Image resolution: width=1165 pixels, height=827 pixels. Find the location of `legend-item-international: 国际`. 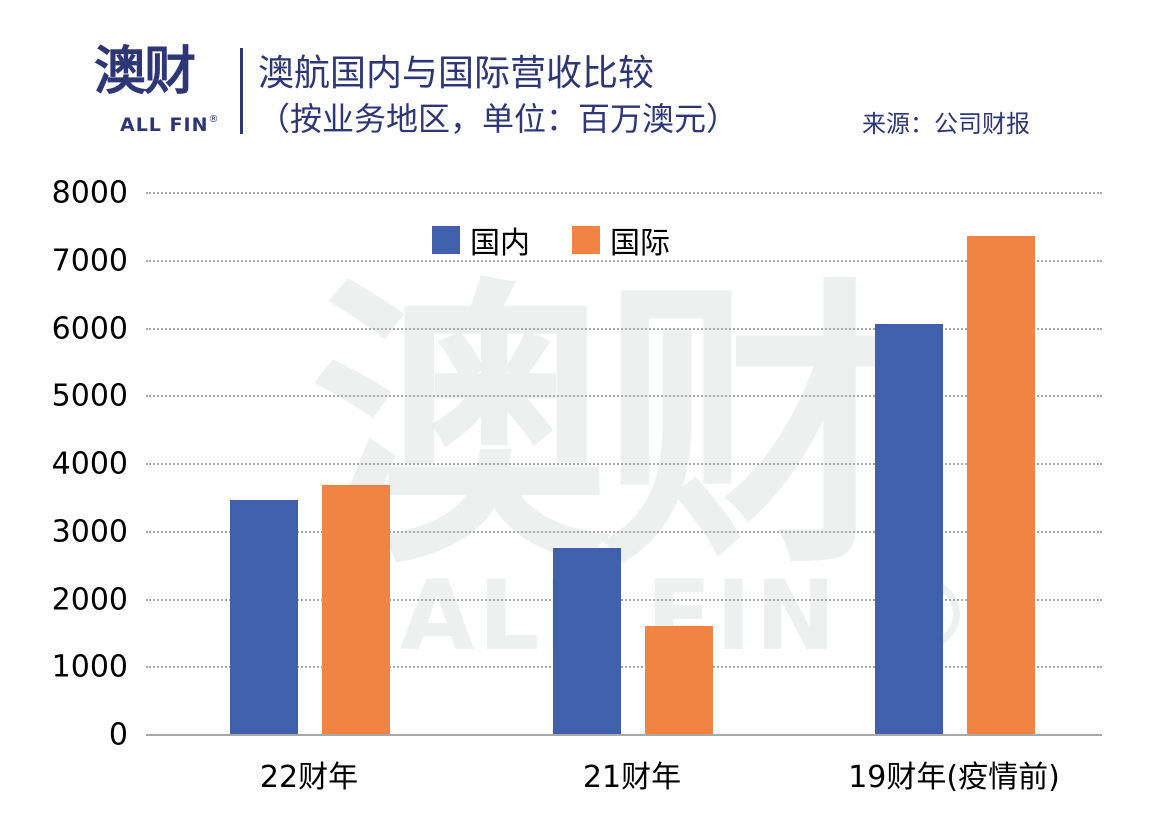

legend-item-international: 国际 is located at coordinates (621, 240).